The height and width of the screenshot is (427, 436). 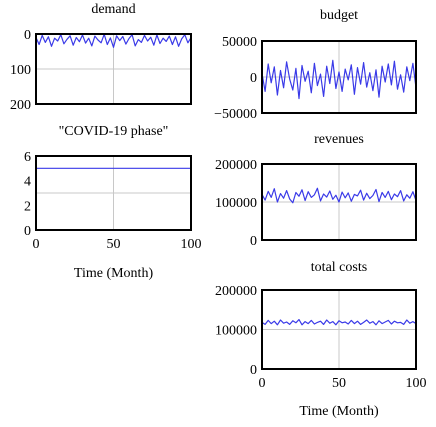 I want to click on chart-title: revenues, so click(x=339, y=139).